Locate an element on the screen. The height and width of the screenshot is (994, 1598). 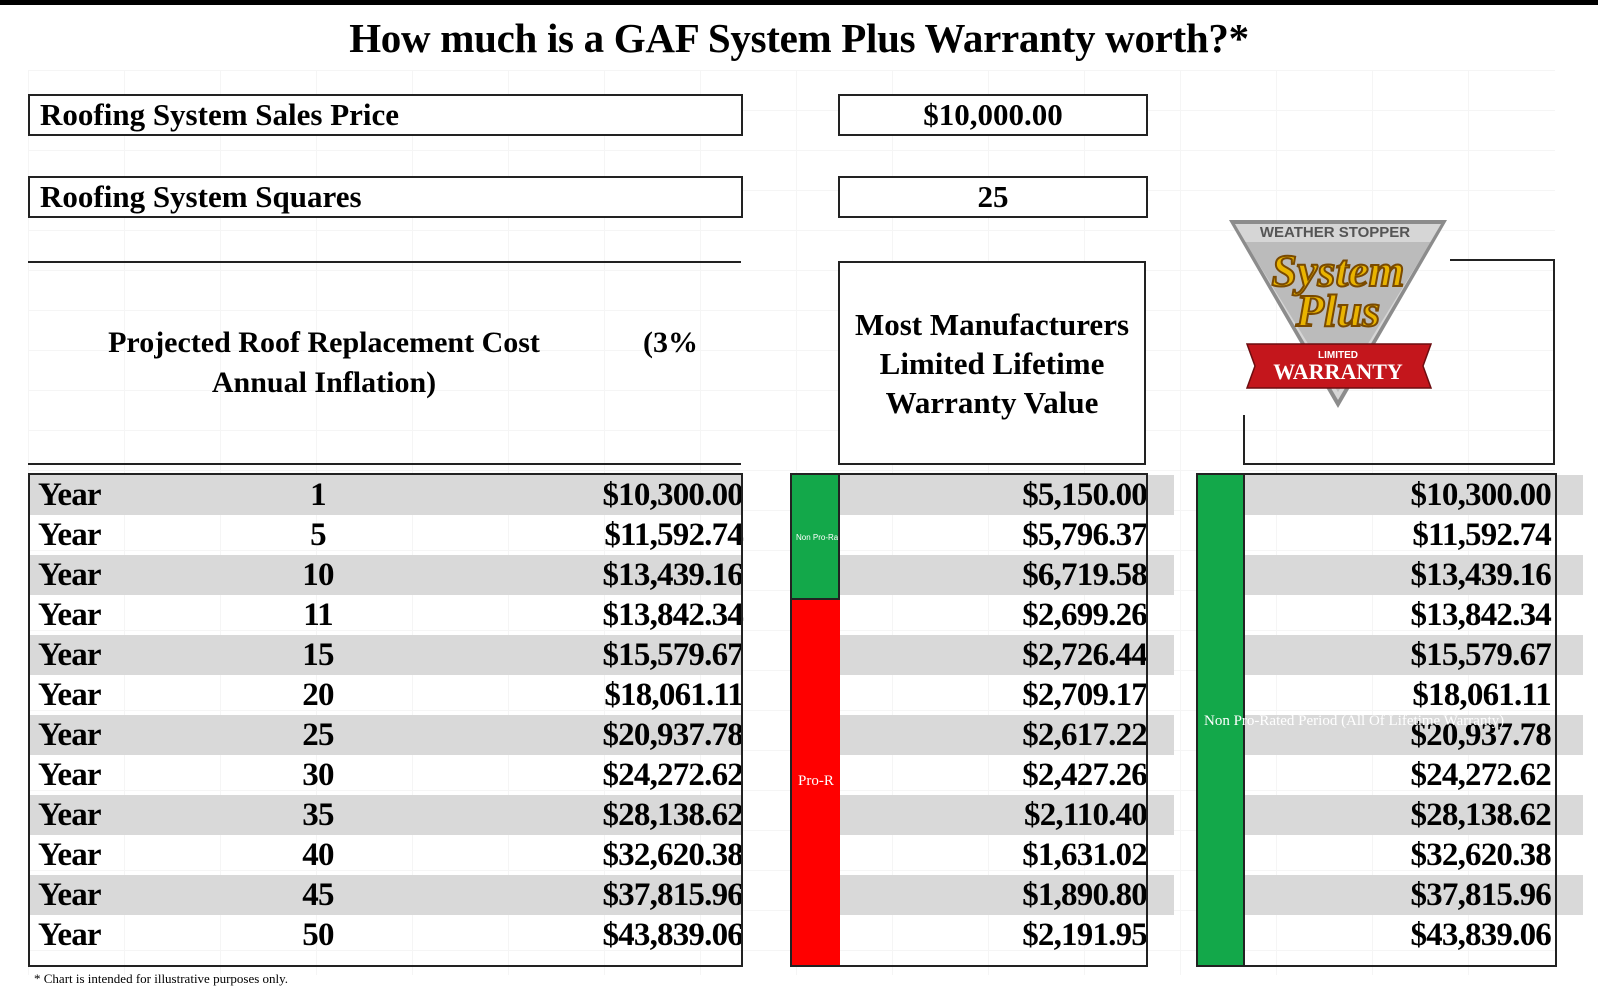
manufacturer-value: $2,110.40 is located at coordinates (1086, 815).